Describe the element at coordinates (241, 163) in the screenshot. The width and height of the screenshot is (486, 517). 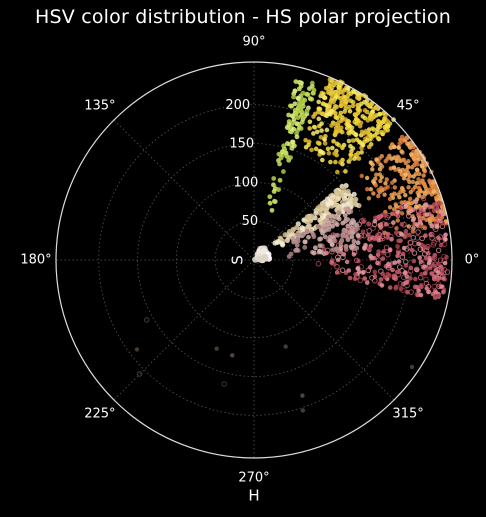
I see `radial-tick-labels: 50 100 150 200` at that location.